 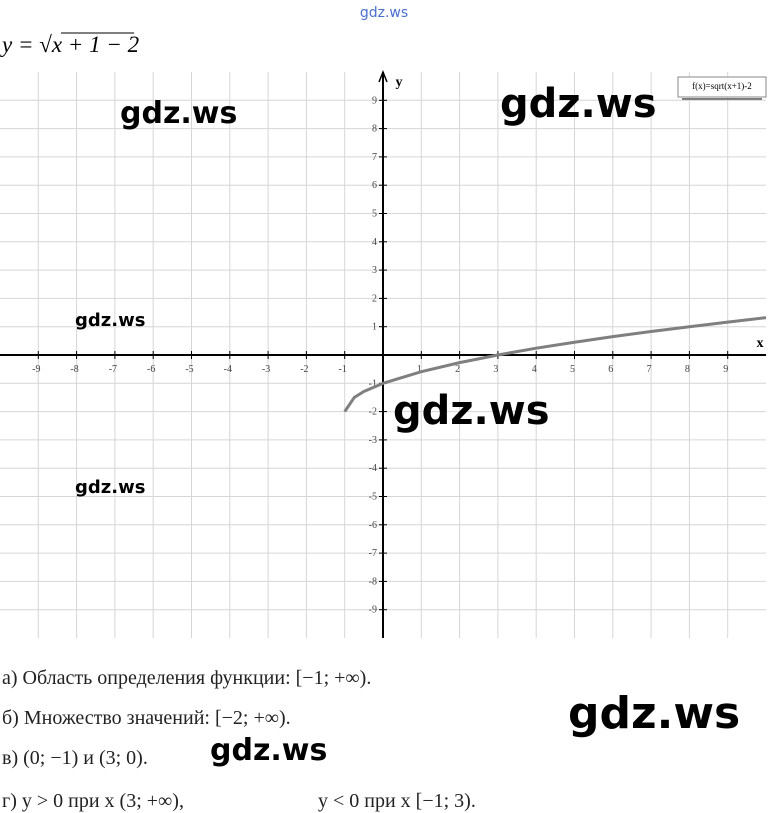 I want to click on formula: y = √x + 1 − 2, so click(x=69, y=44).